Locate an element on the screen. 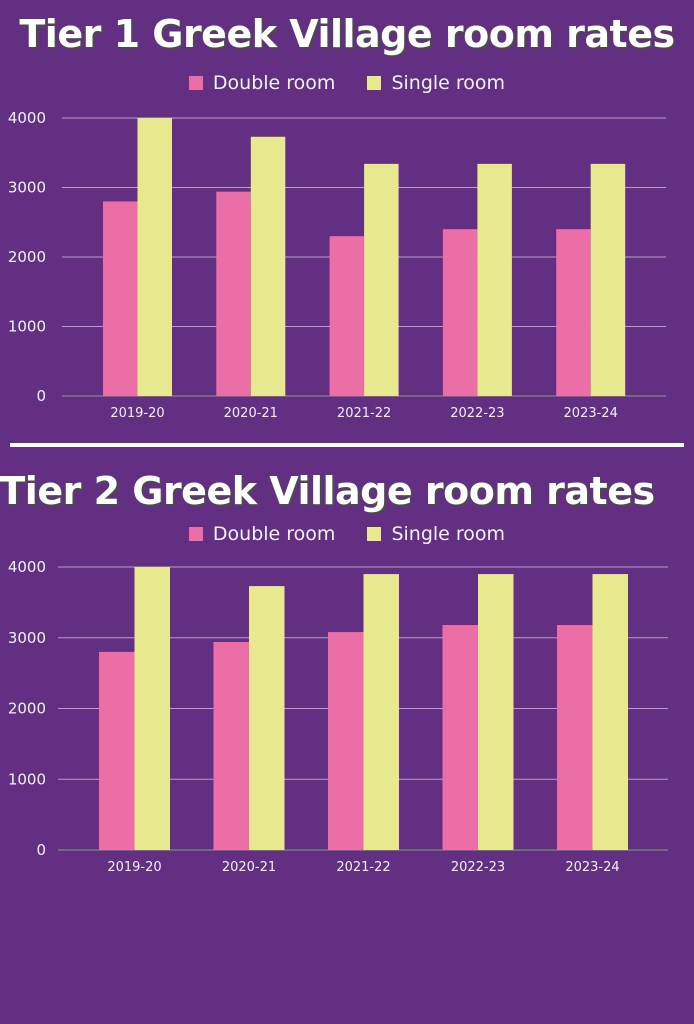 This screenshot has height=1024, width=694. chart-title: Tier 2 Greek Village room rates is located at coordinates (327, 491).